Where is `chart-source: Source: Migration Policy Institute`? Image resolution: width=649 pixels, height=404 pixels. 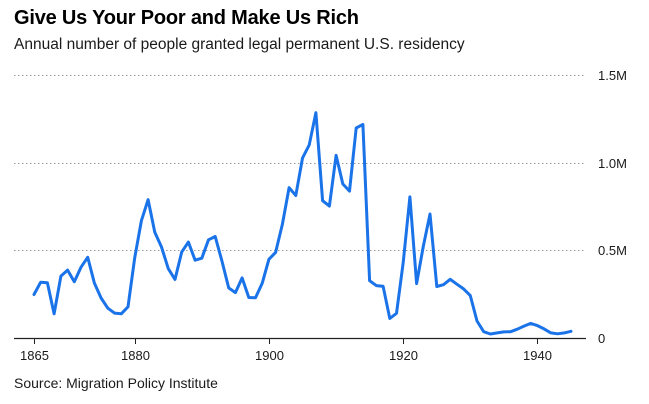
chart-source: Source: Migration Policy Institute is located at coordinates (116, 383).